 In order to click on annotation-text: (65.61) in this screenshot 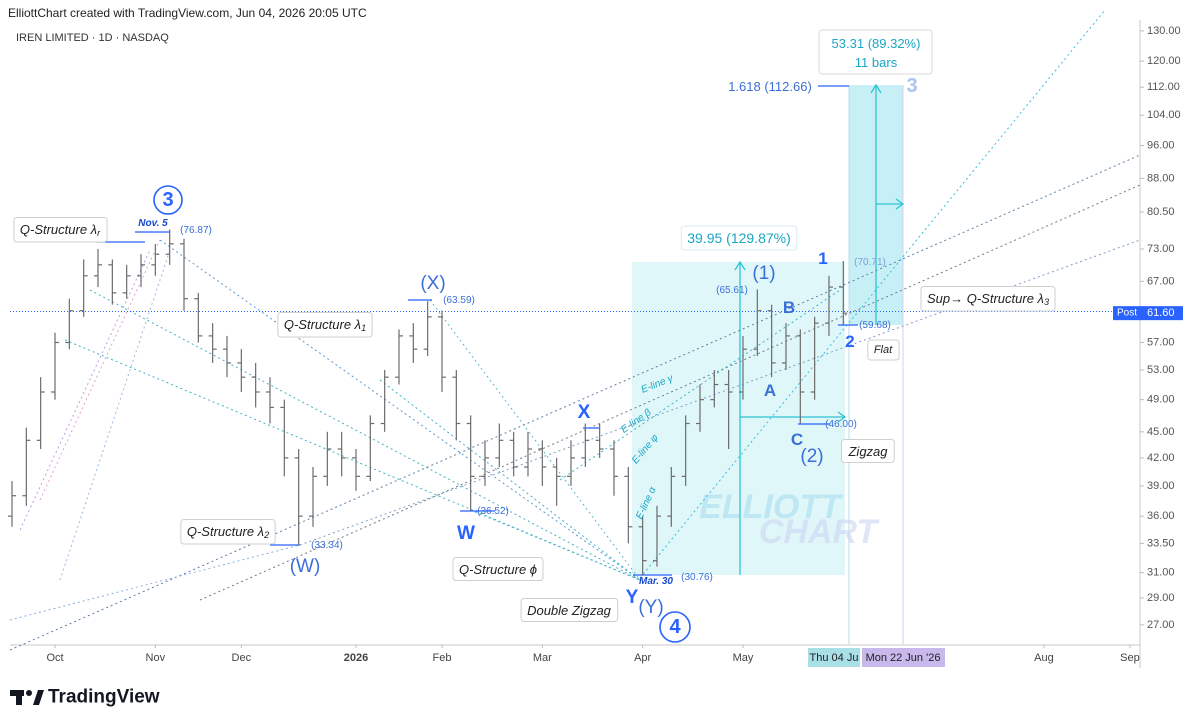, I will do `click(732, 290)`.